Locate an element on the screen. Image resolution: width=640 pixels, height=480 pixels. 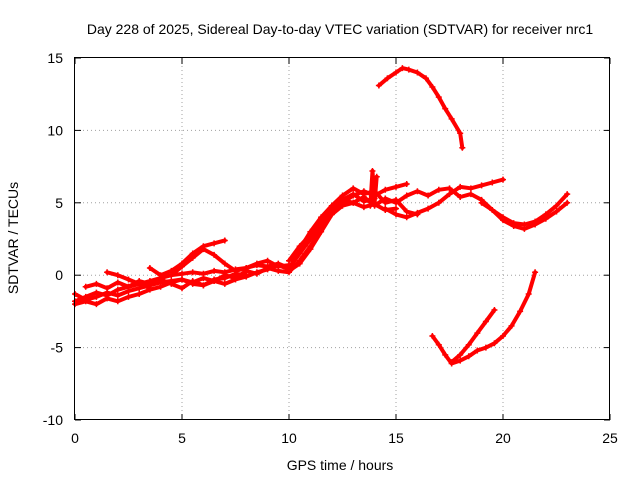
y-tick-label: 0 is located at coordinates (59, 275).